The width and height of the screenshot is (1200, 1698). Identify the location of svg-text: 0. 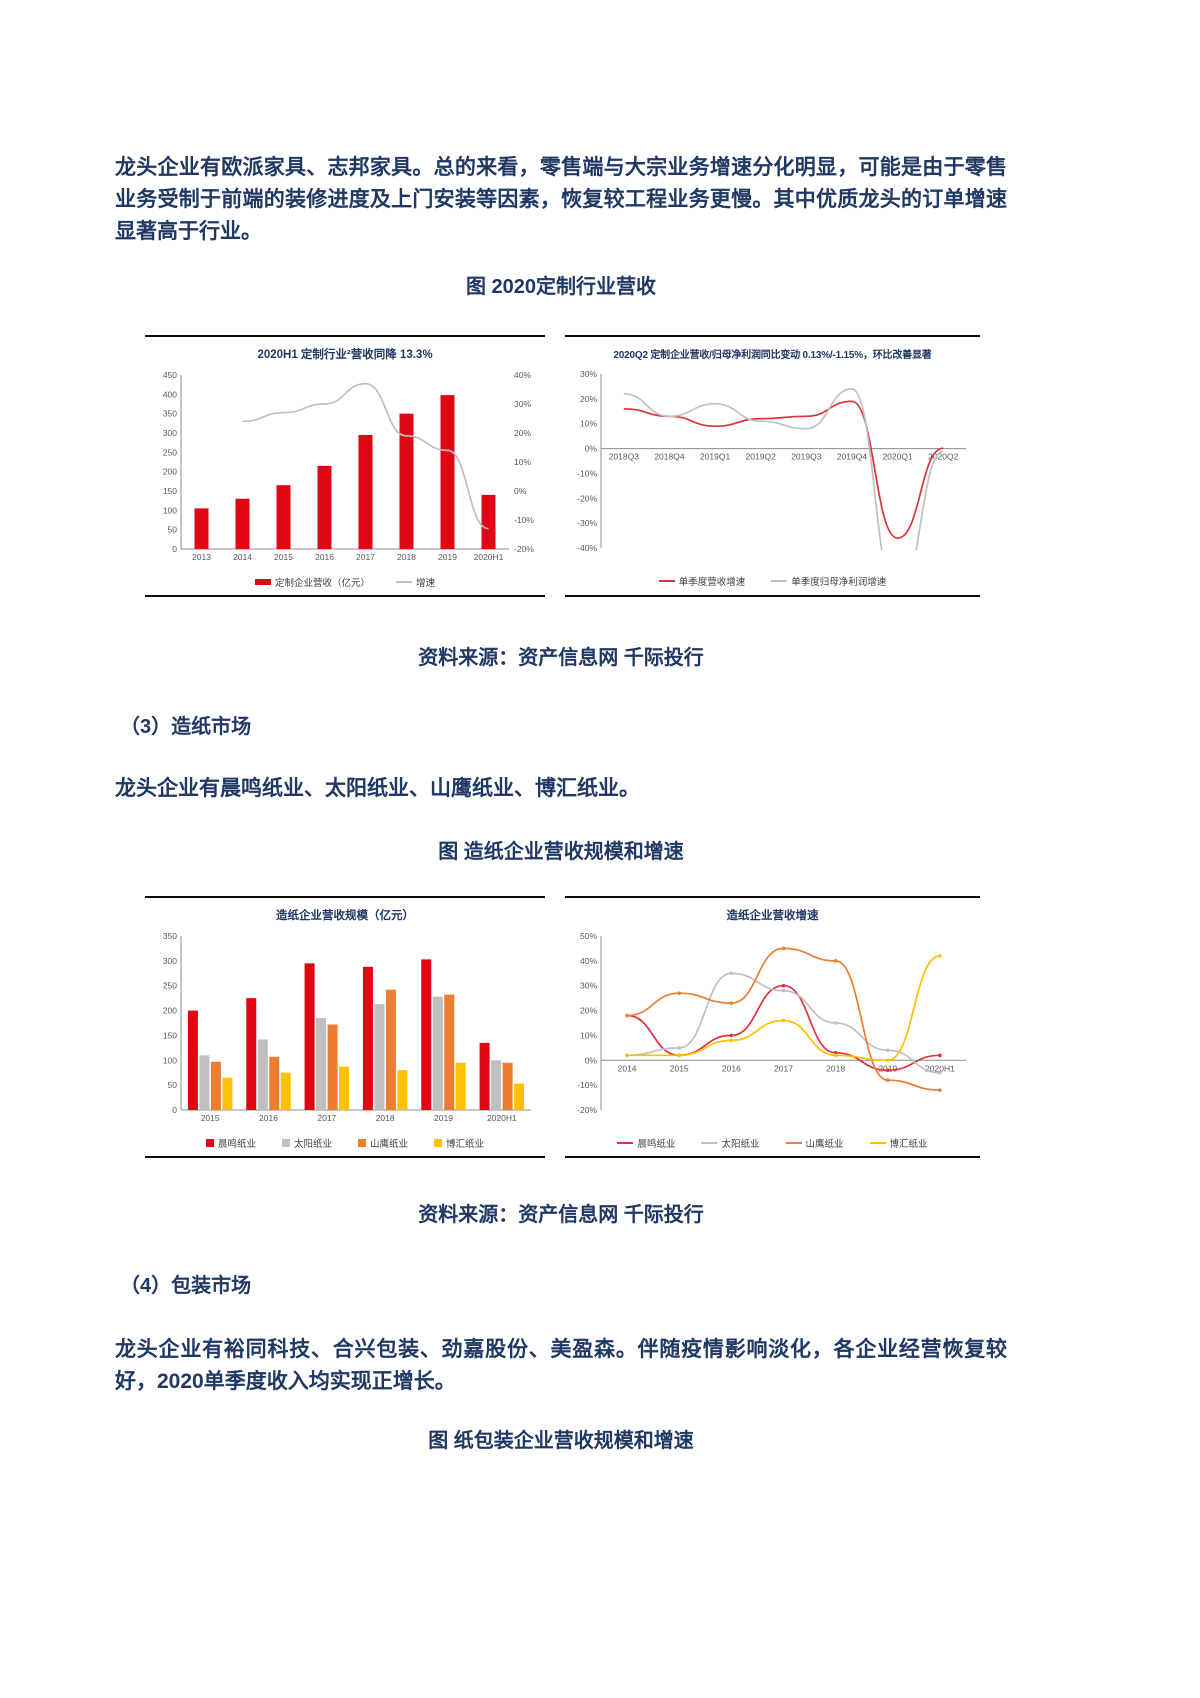
(174, 1110).